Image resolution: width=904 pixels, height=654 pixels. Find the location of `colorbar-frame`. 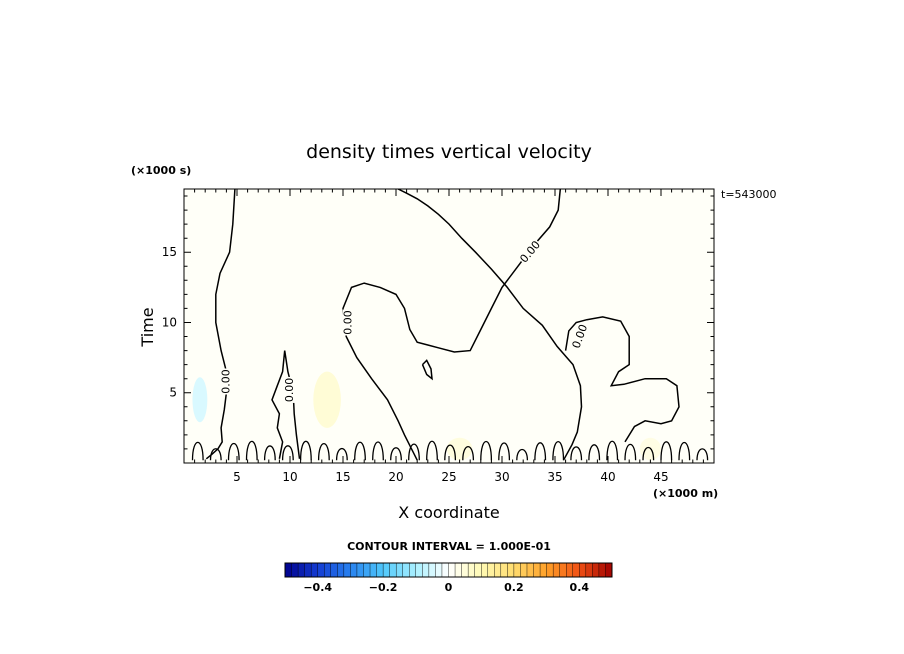

colorbar-frame is located at coordinates (448, 570).